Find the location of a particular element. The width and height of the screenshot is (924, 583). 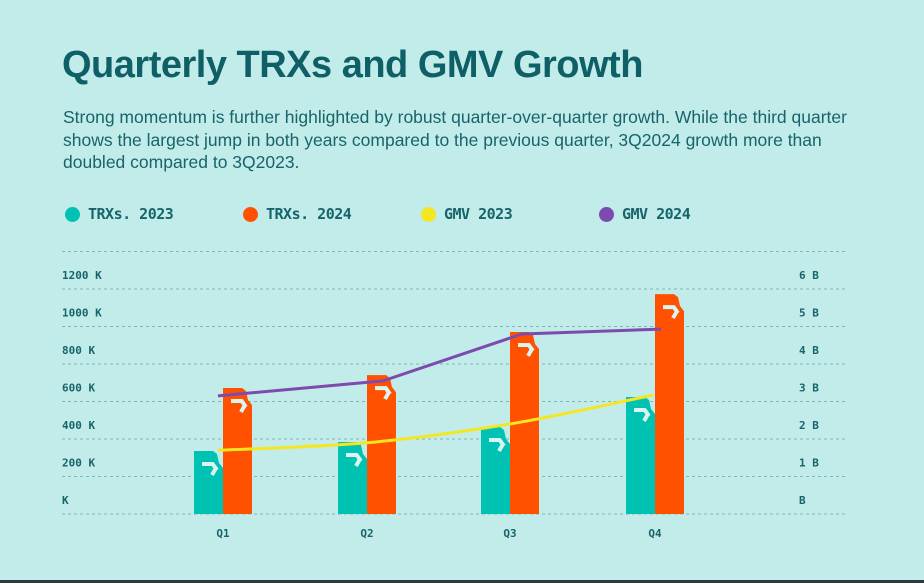

x-tick-label: Q4 is located at coordinates (655, 533).